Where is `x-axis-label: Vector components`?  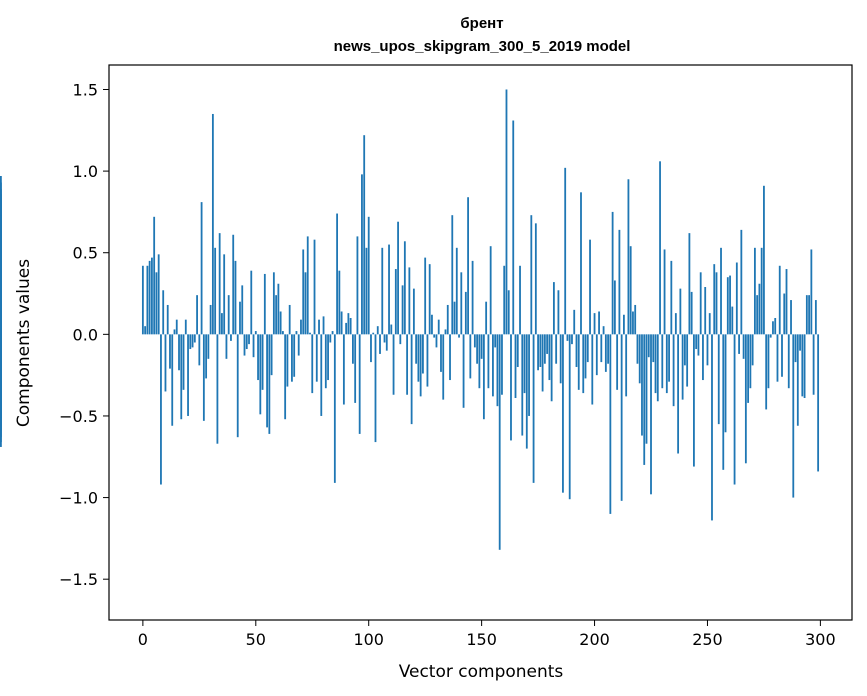 x-axis-label: Vector components is located at coordinates (481, 672).